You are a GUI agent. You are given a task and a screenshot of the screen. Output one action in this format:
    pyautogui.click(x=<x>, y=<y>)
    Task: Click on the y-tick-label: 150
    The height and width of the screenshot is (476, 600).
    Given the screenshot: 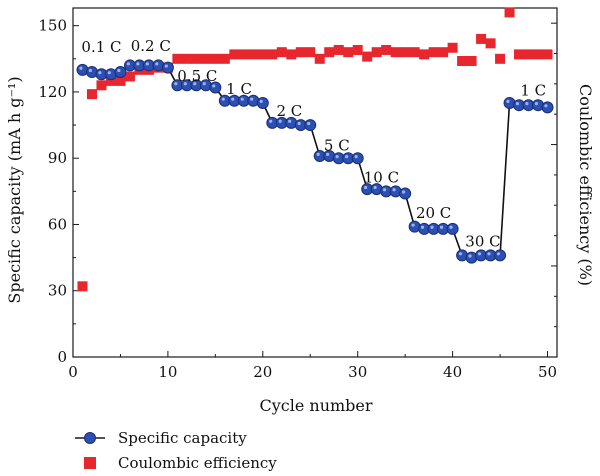 What is the action you would take?
    pyautogui.click(x=52, y=26)
    